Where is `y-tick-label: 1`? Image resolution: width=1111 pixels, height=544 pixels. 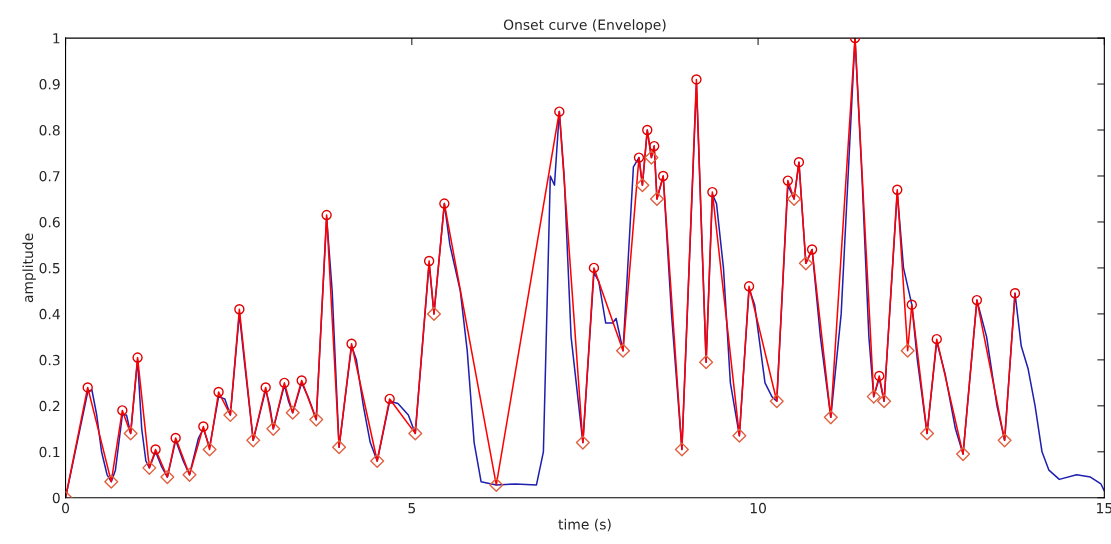
y-tick-label: 1 is located at coordinates (56, 38).